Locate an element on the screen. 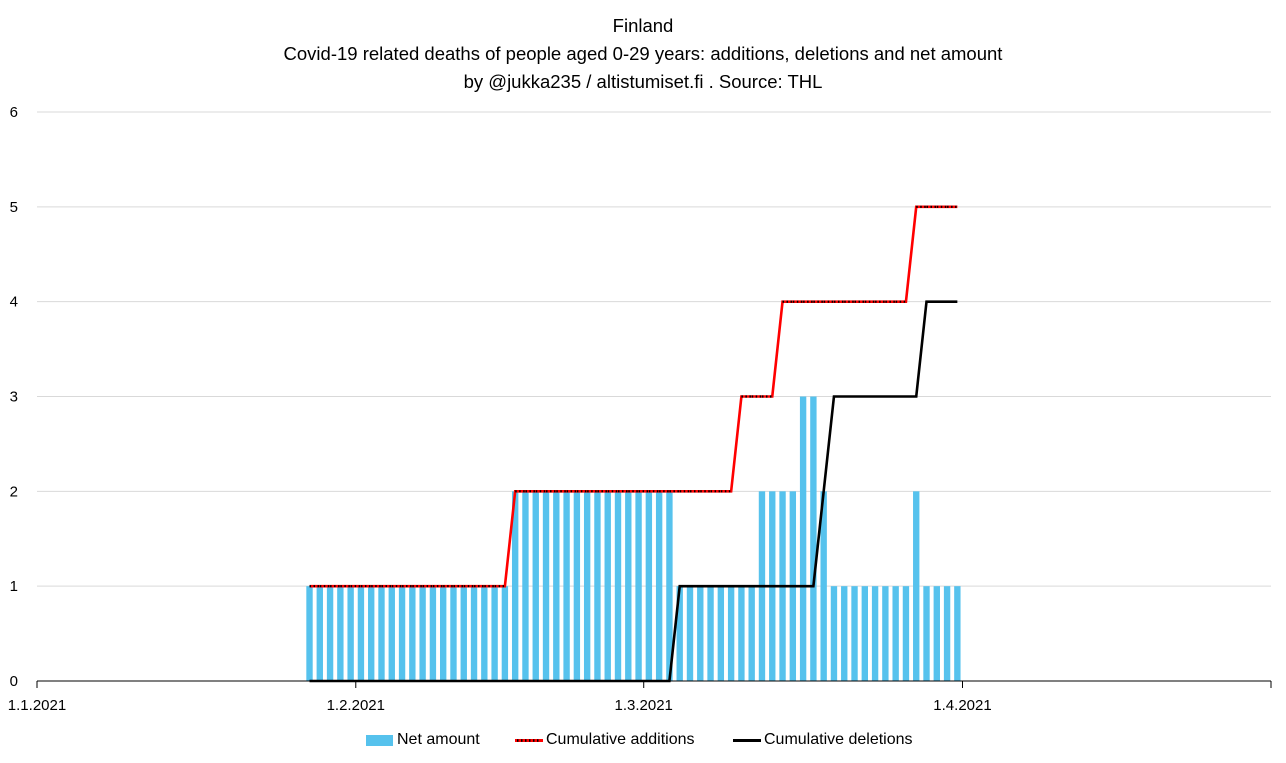 The width and height of the screenshot is (1286, 763). legend-swatch-bar is located at coordinates (379, 740).